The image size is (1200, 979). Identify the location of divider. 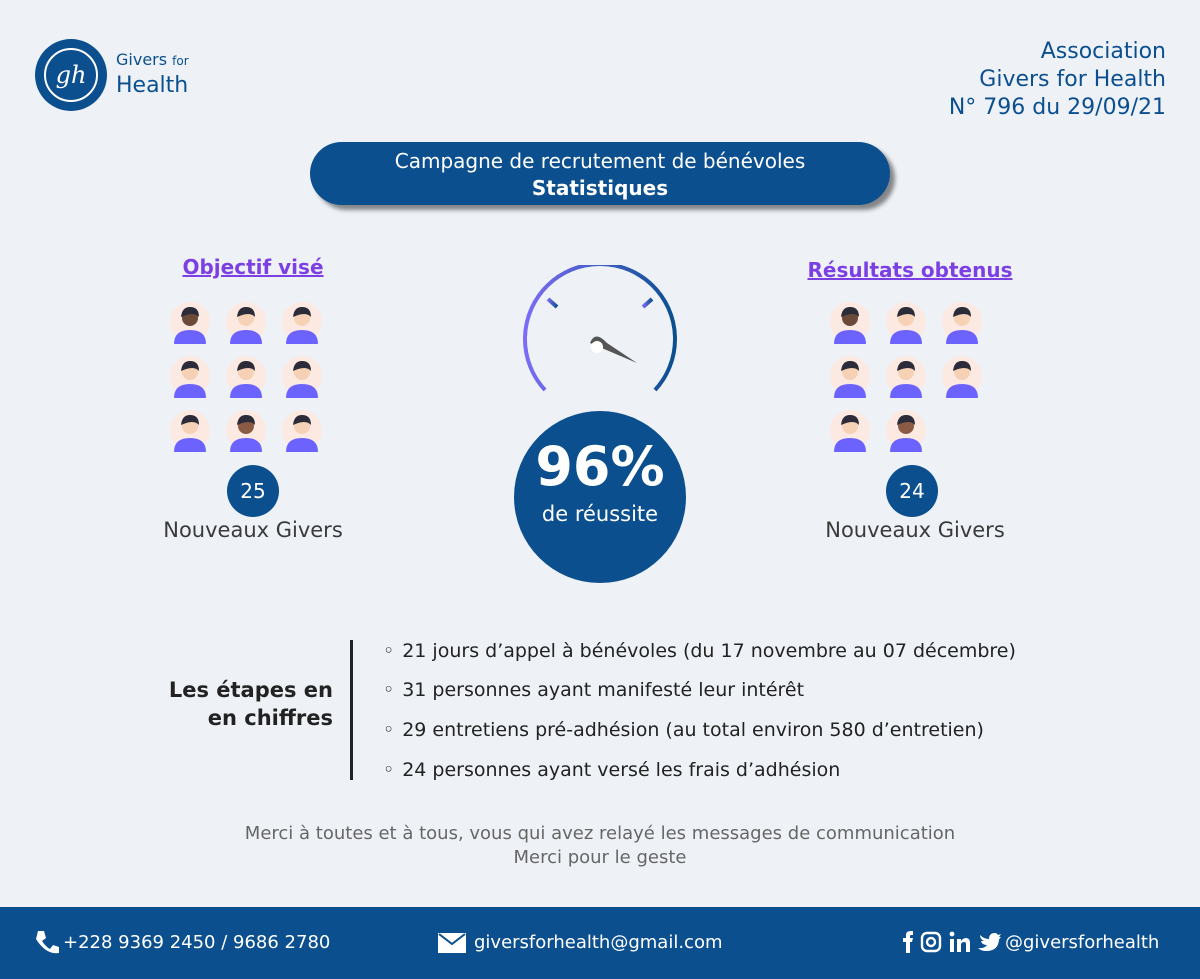
(351, 710).